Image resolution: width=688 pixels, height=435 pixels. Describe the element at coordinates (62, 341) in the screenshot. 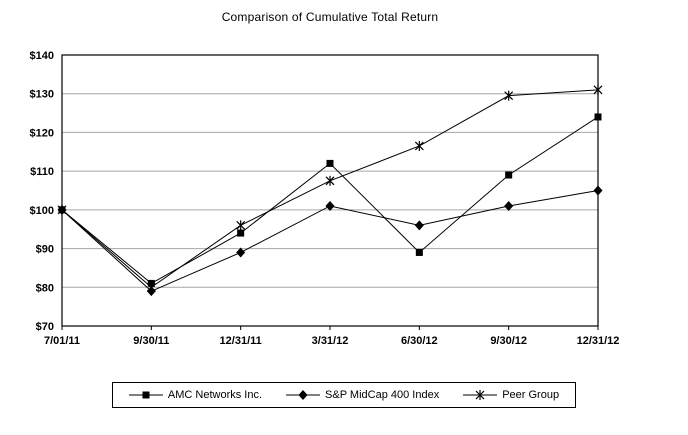

I see `x-axis-label: 7/01/11` at that location.